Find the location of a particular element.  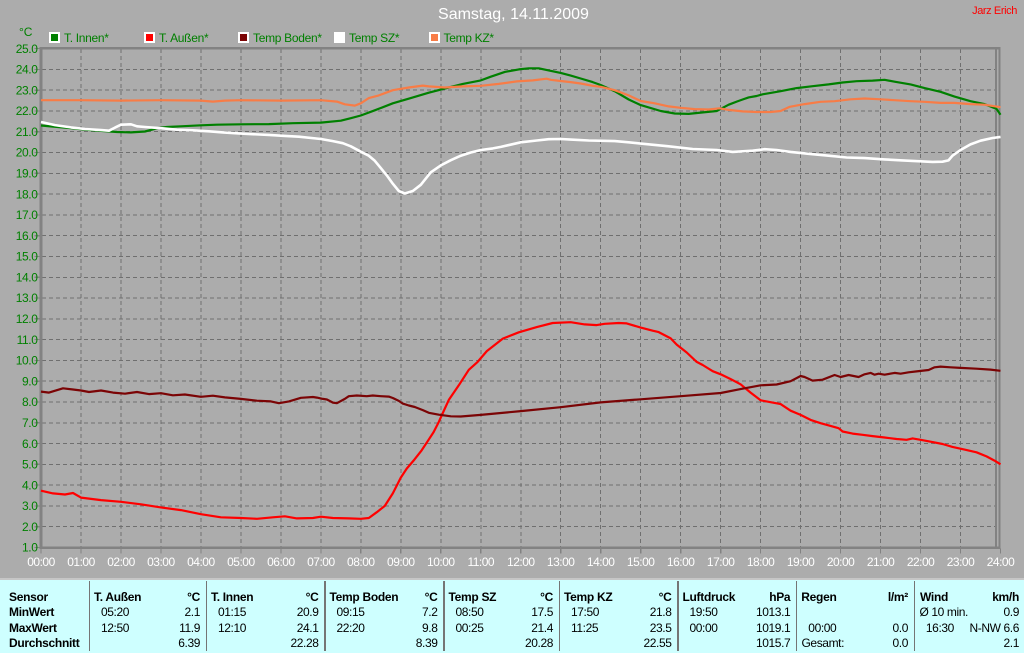

svg-text: 3.0 is located at coordinates (30, 506).